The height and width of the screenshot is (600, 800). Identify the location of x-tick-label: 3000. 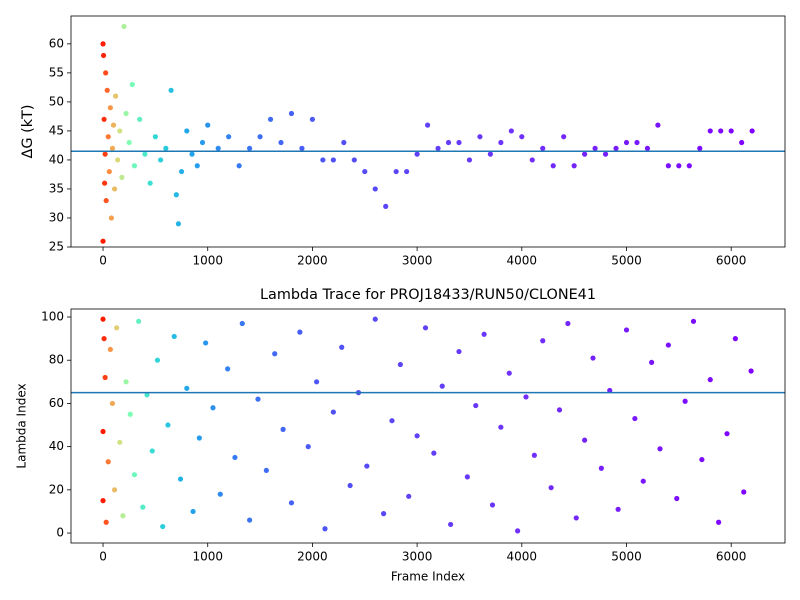
(417, 261).